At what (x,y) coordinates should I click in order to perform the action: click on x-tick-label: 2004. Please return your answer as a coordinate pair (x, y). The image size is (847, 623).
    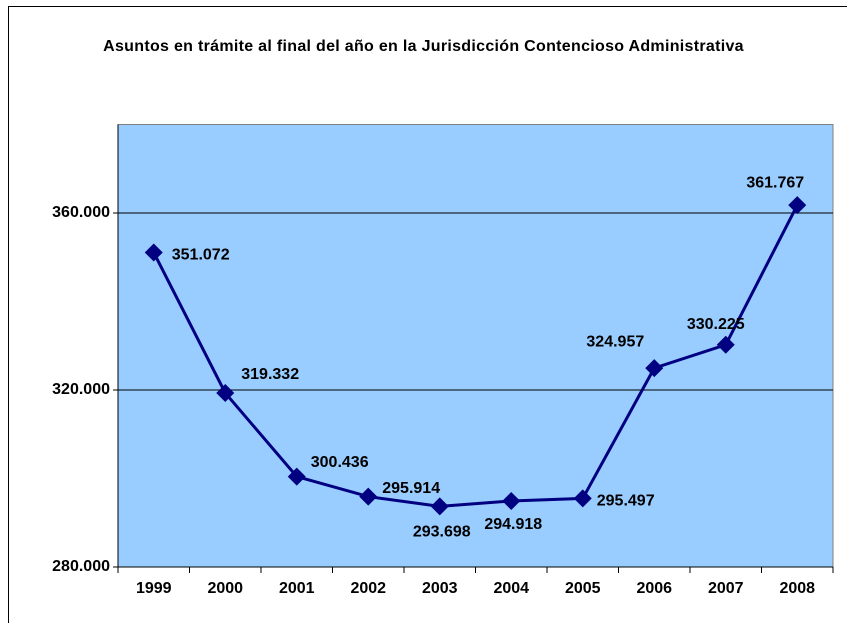
    Looking at the image, I should click on (511, 588).